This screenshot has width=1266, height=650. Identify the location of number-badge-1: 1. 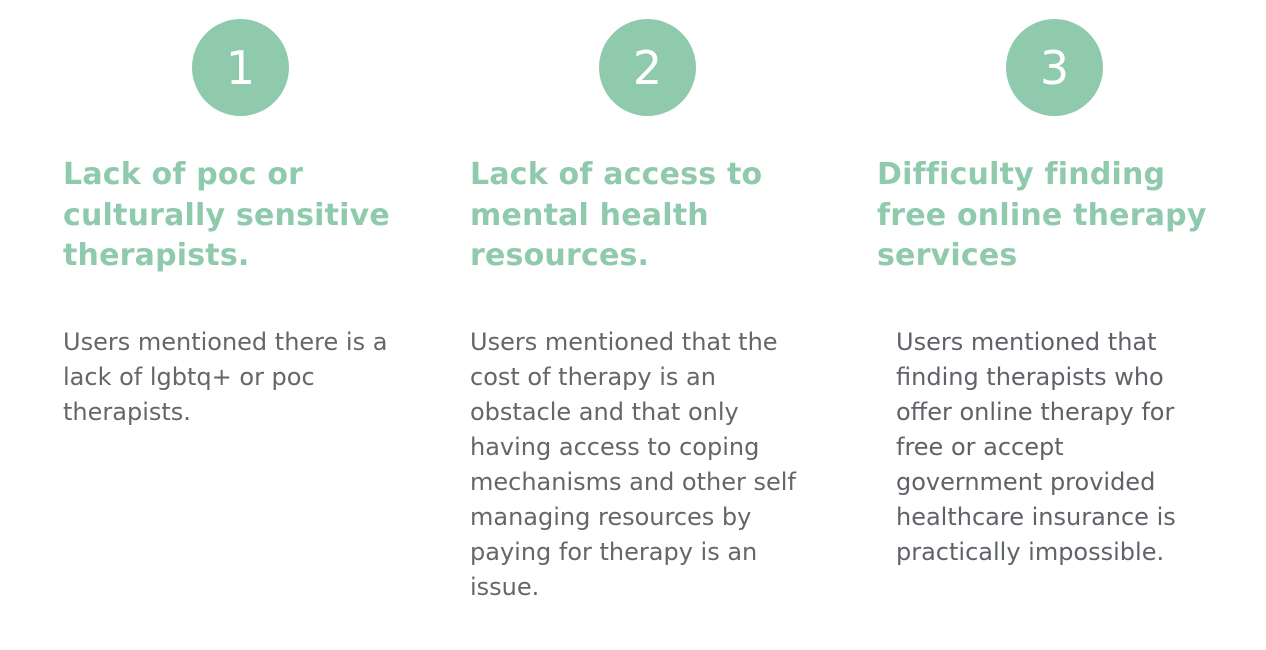
(240, 67).